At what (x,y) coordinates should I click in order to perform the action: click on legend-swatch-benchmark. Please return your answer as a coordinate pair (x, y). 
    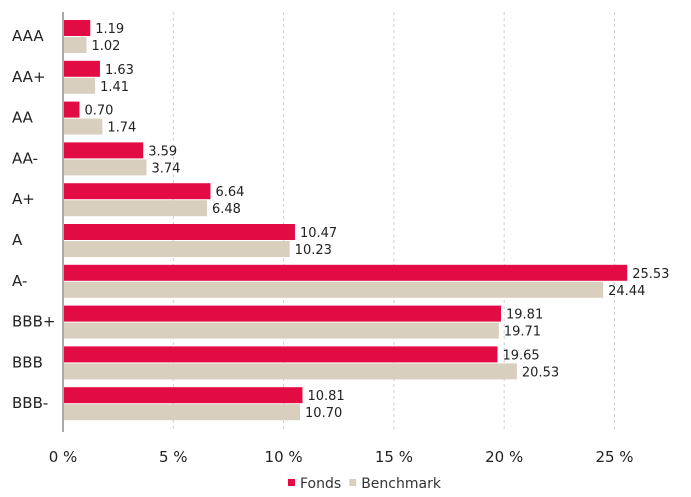
    Looking at the image, I should click on (353, 482).